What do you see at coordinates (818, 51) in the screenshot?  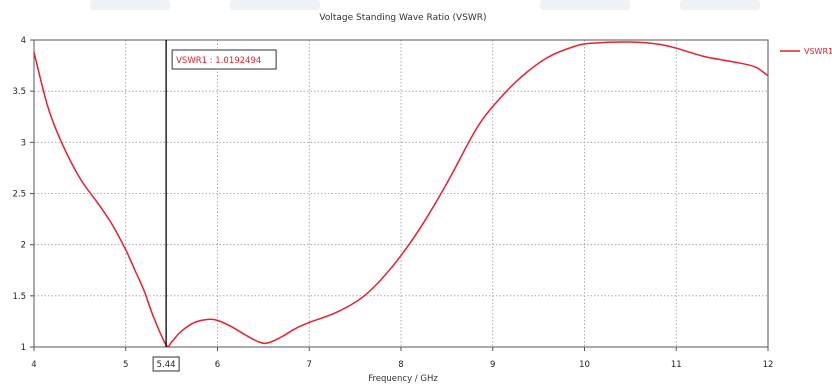 I see `legend-label-vswr1: VSWR1` at bounding box center [818, 51].